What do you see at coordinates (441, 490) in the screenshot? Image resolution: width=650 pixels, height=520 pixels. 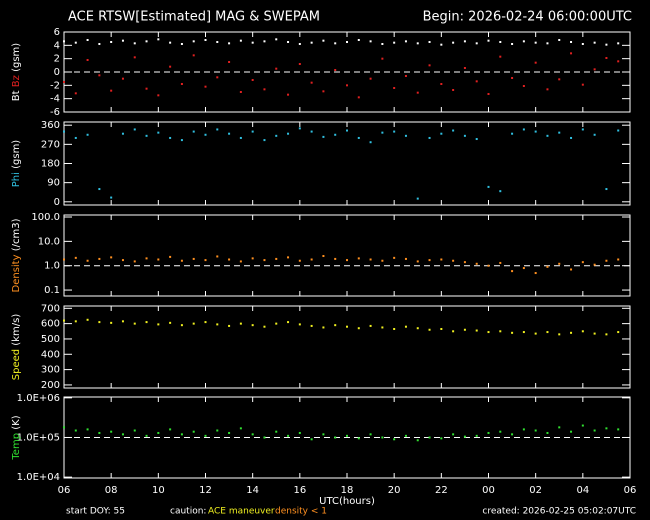 I see `x-tick-label: 22` at bounding box center [441, 490].